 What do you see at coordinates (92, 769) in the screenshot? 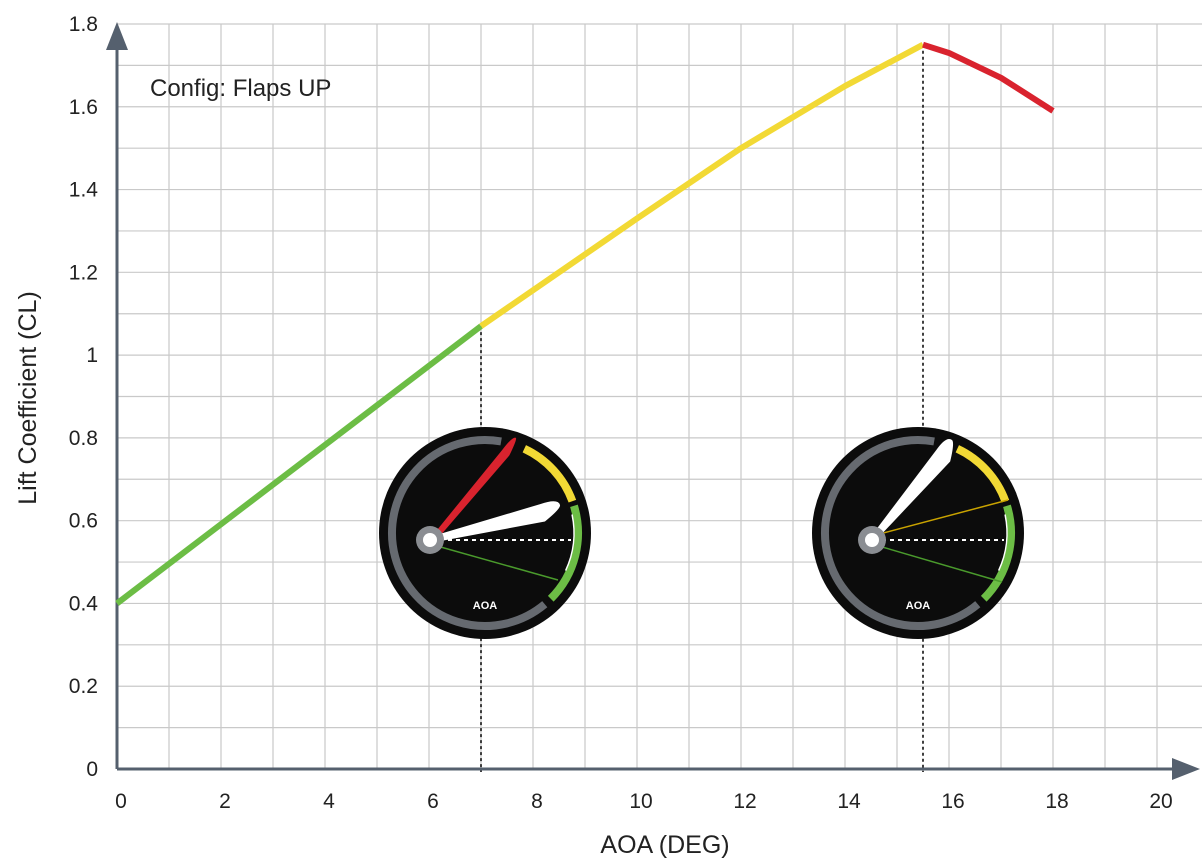
I see `y-tick-label: 0` at bounding box center [92, 769].